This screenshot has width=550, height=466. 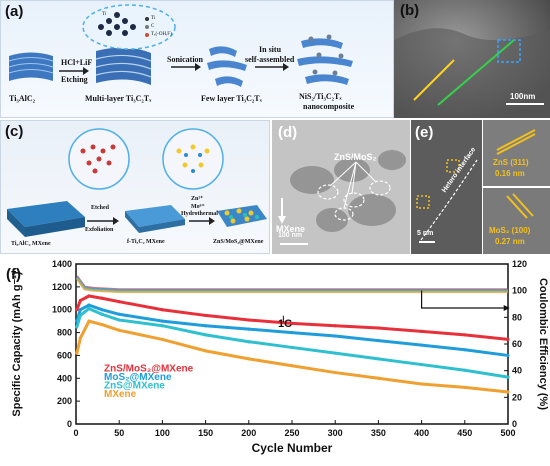 What do you see at coordinates (421, 433) in the screenshot?
I see `x-tick-label: 400` at bounding box center [421, 433].